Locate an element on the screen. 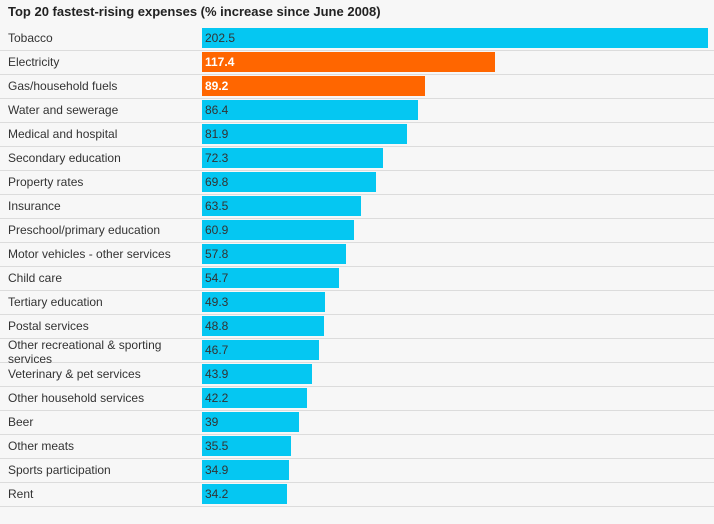 The height and width of the screenshot is (524, 714). bar-value-label: 72.3 is located at coordinates (217, 158).